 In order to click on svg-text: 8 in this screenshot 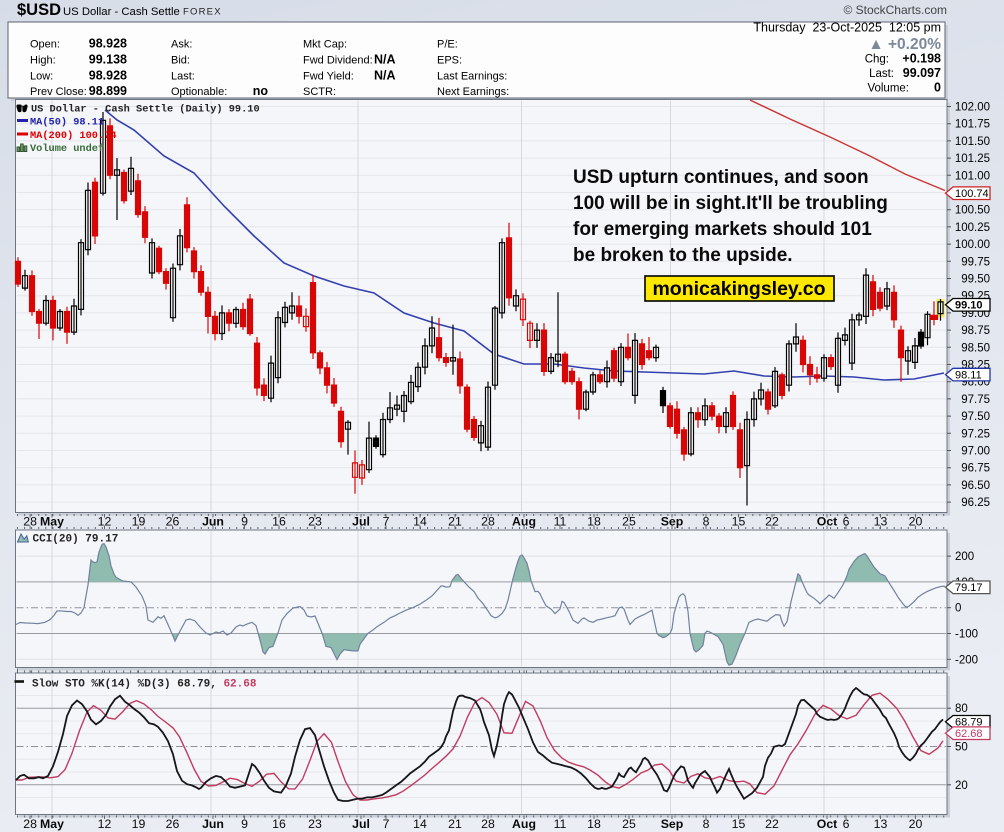, I will do `click(706, 824)`.